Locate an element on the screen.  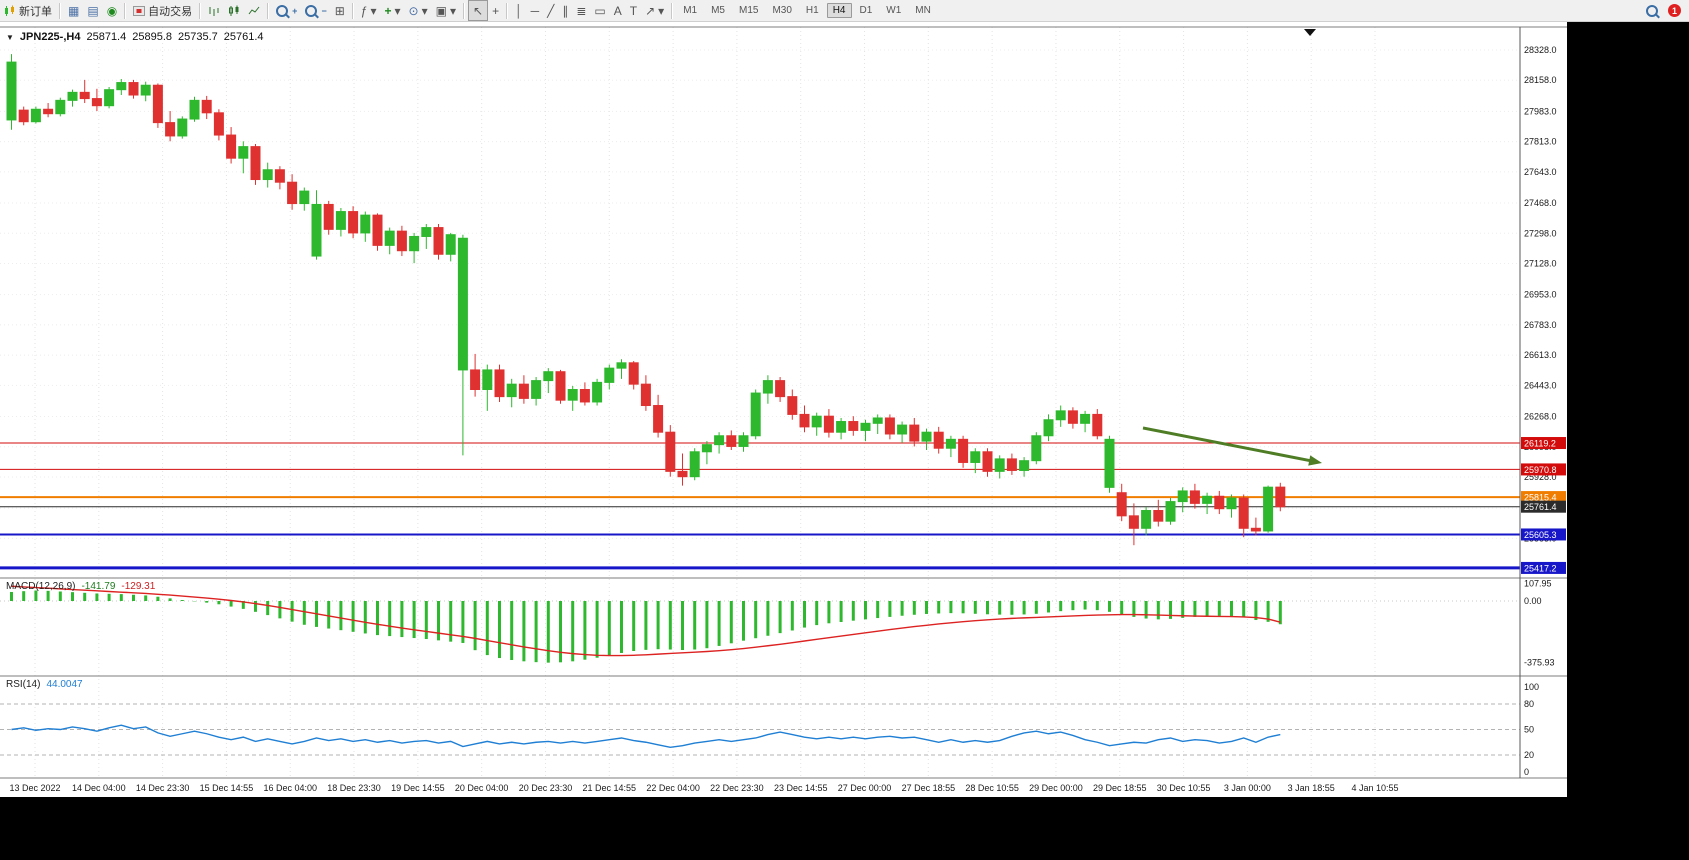
new-order-button: 新订单 is located at coordinates (28, 10).